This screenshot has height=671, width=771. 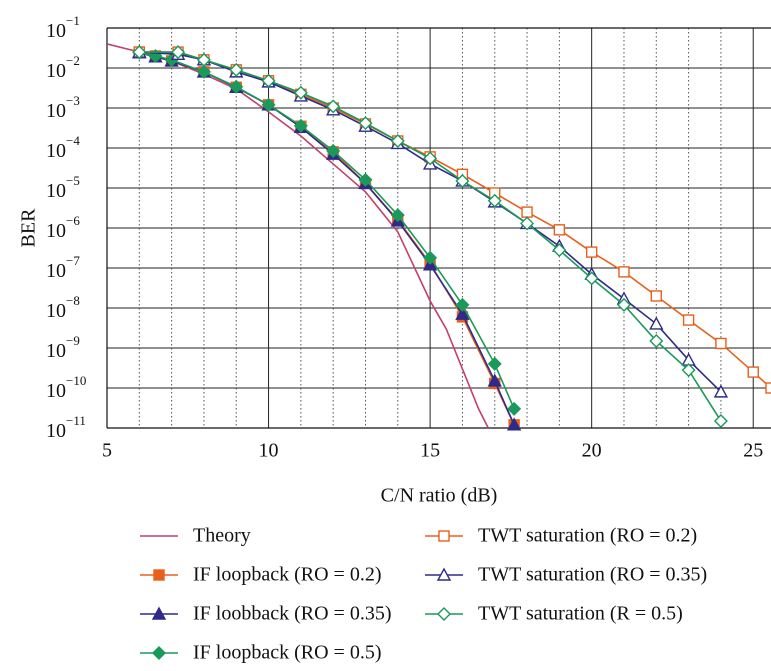 I want to click on legend-label: TWT saturation (RO = 0.2), so click(x=587, y=536).